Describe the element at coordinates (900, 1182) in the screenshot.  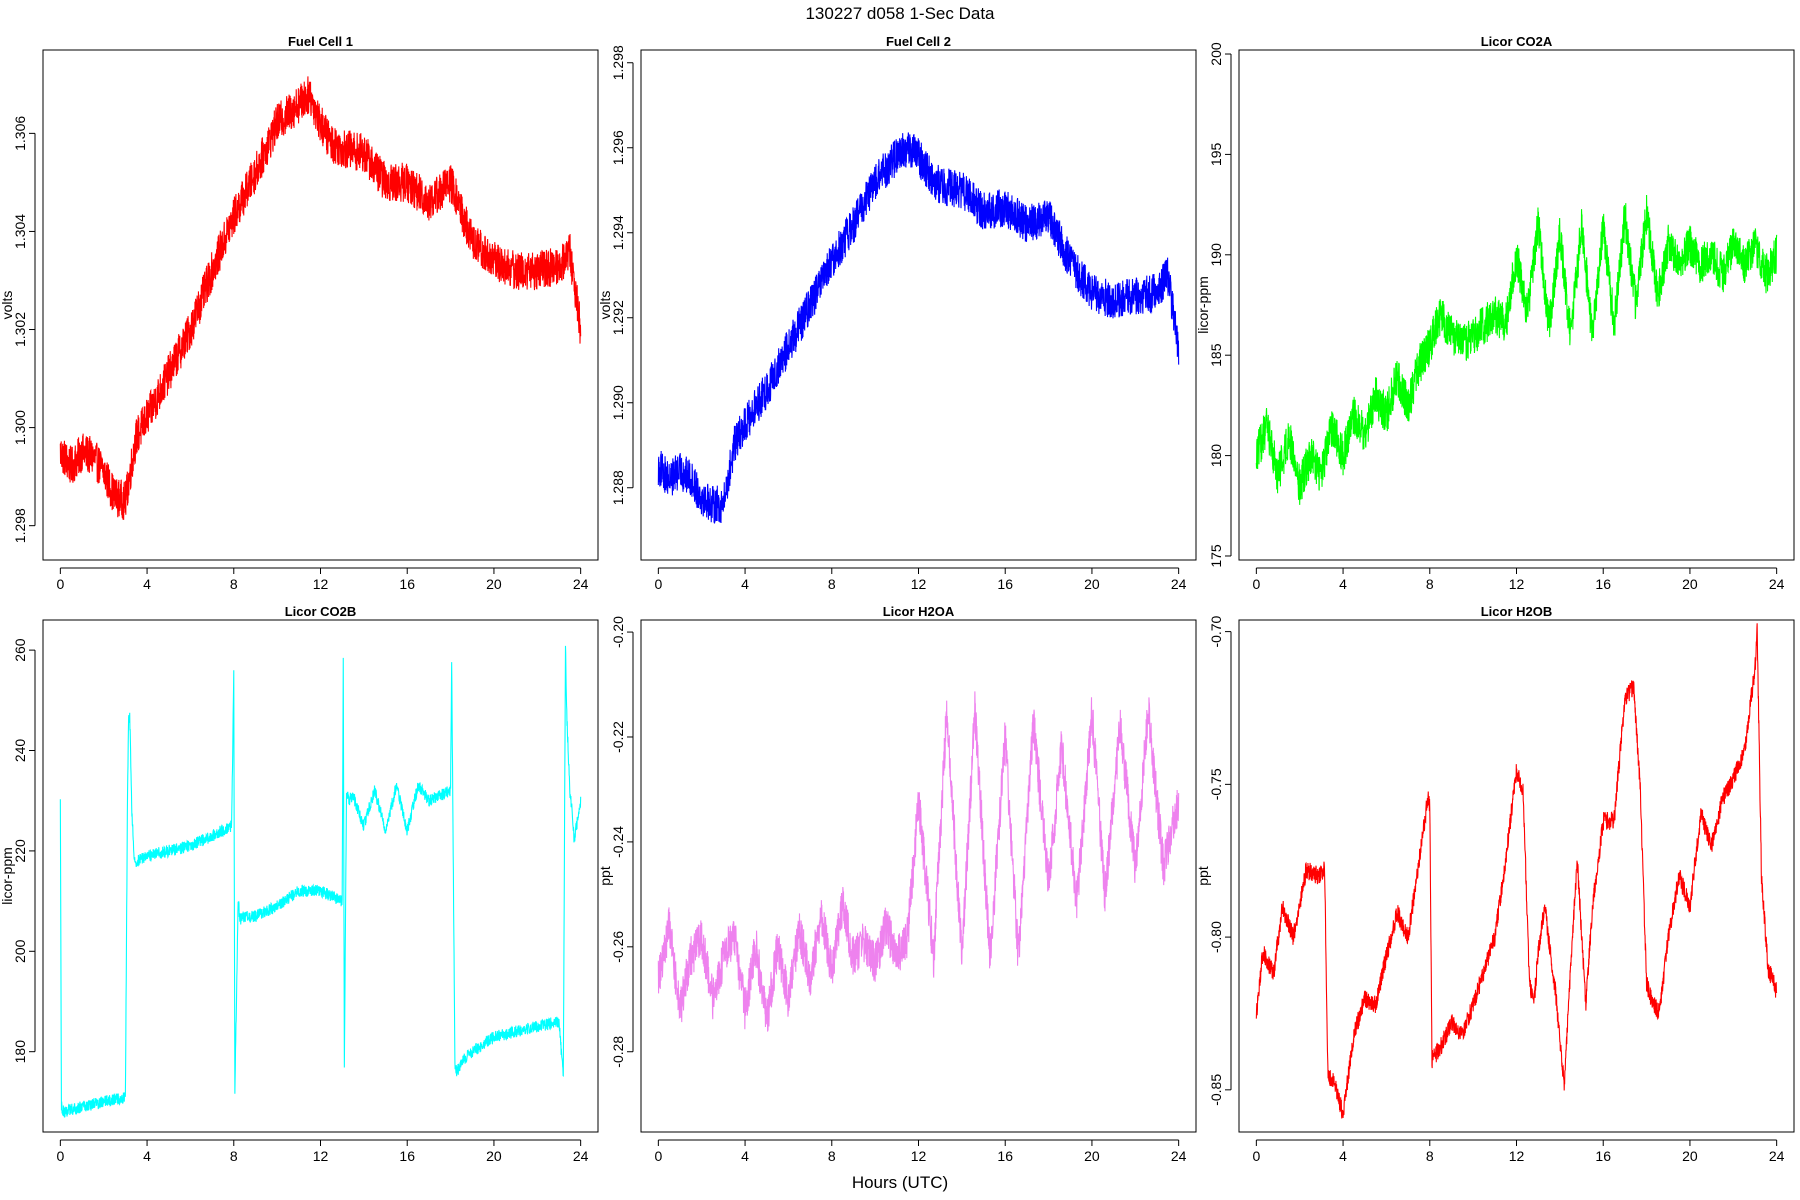
I see `figure-xlabel: Hours (UTC)` at that location.